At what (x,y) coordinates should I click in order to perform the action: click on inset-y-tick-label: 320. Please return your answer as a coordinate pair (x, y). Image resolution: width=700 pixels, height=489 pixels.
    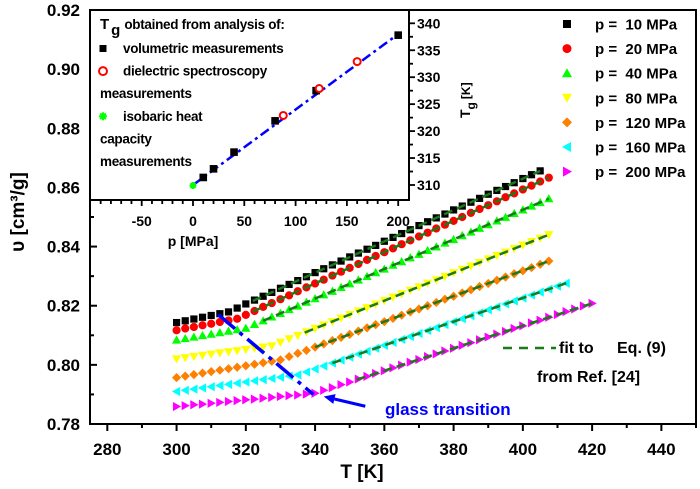
    Looking at the image, I should click on (429, 131).